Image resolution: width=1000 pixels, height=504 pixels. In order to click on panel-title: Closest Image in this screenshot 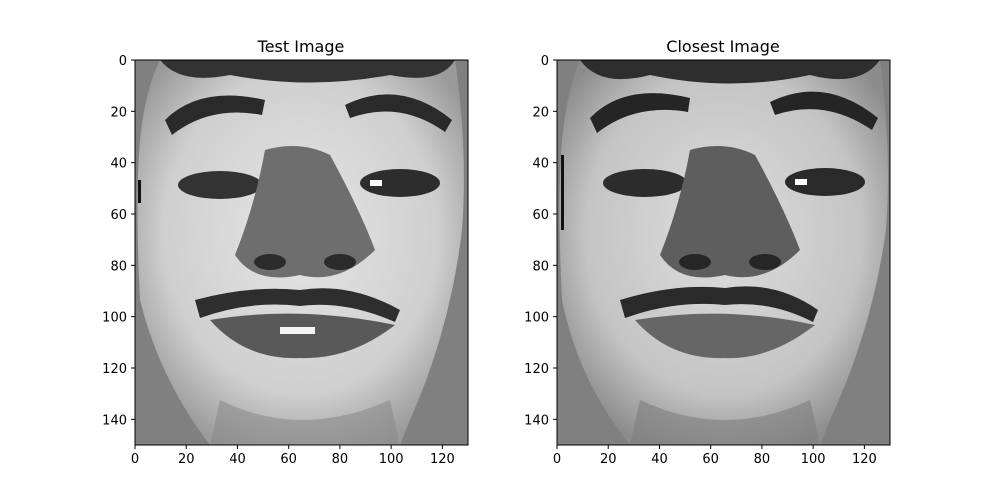, I will do `click(722, 46)`.